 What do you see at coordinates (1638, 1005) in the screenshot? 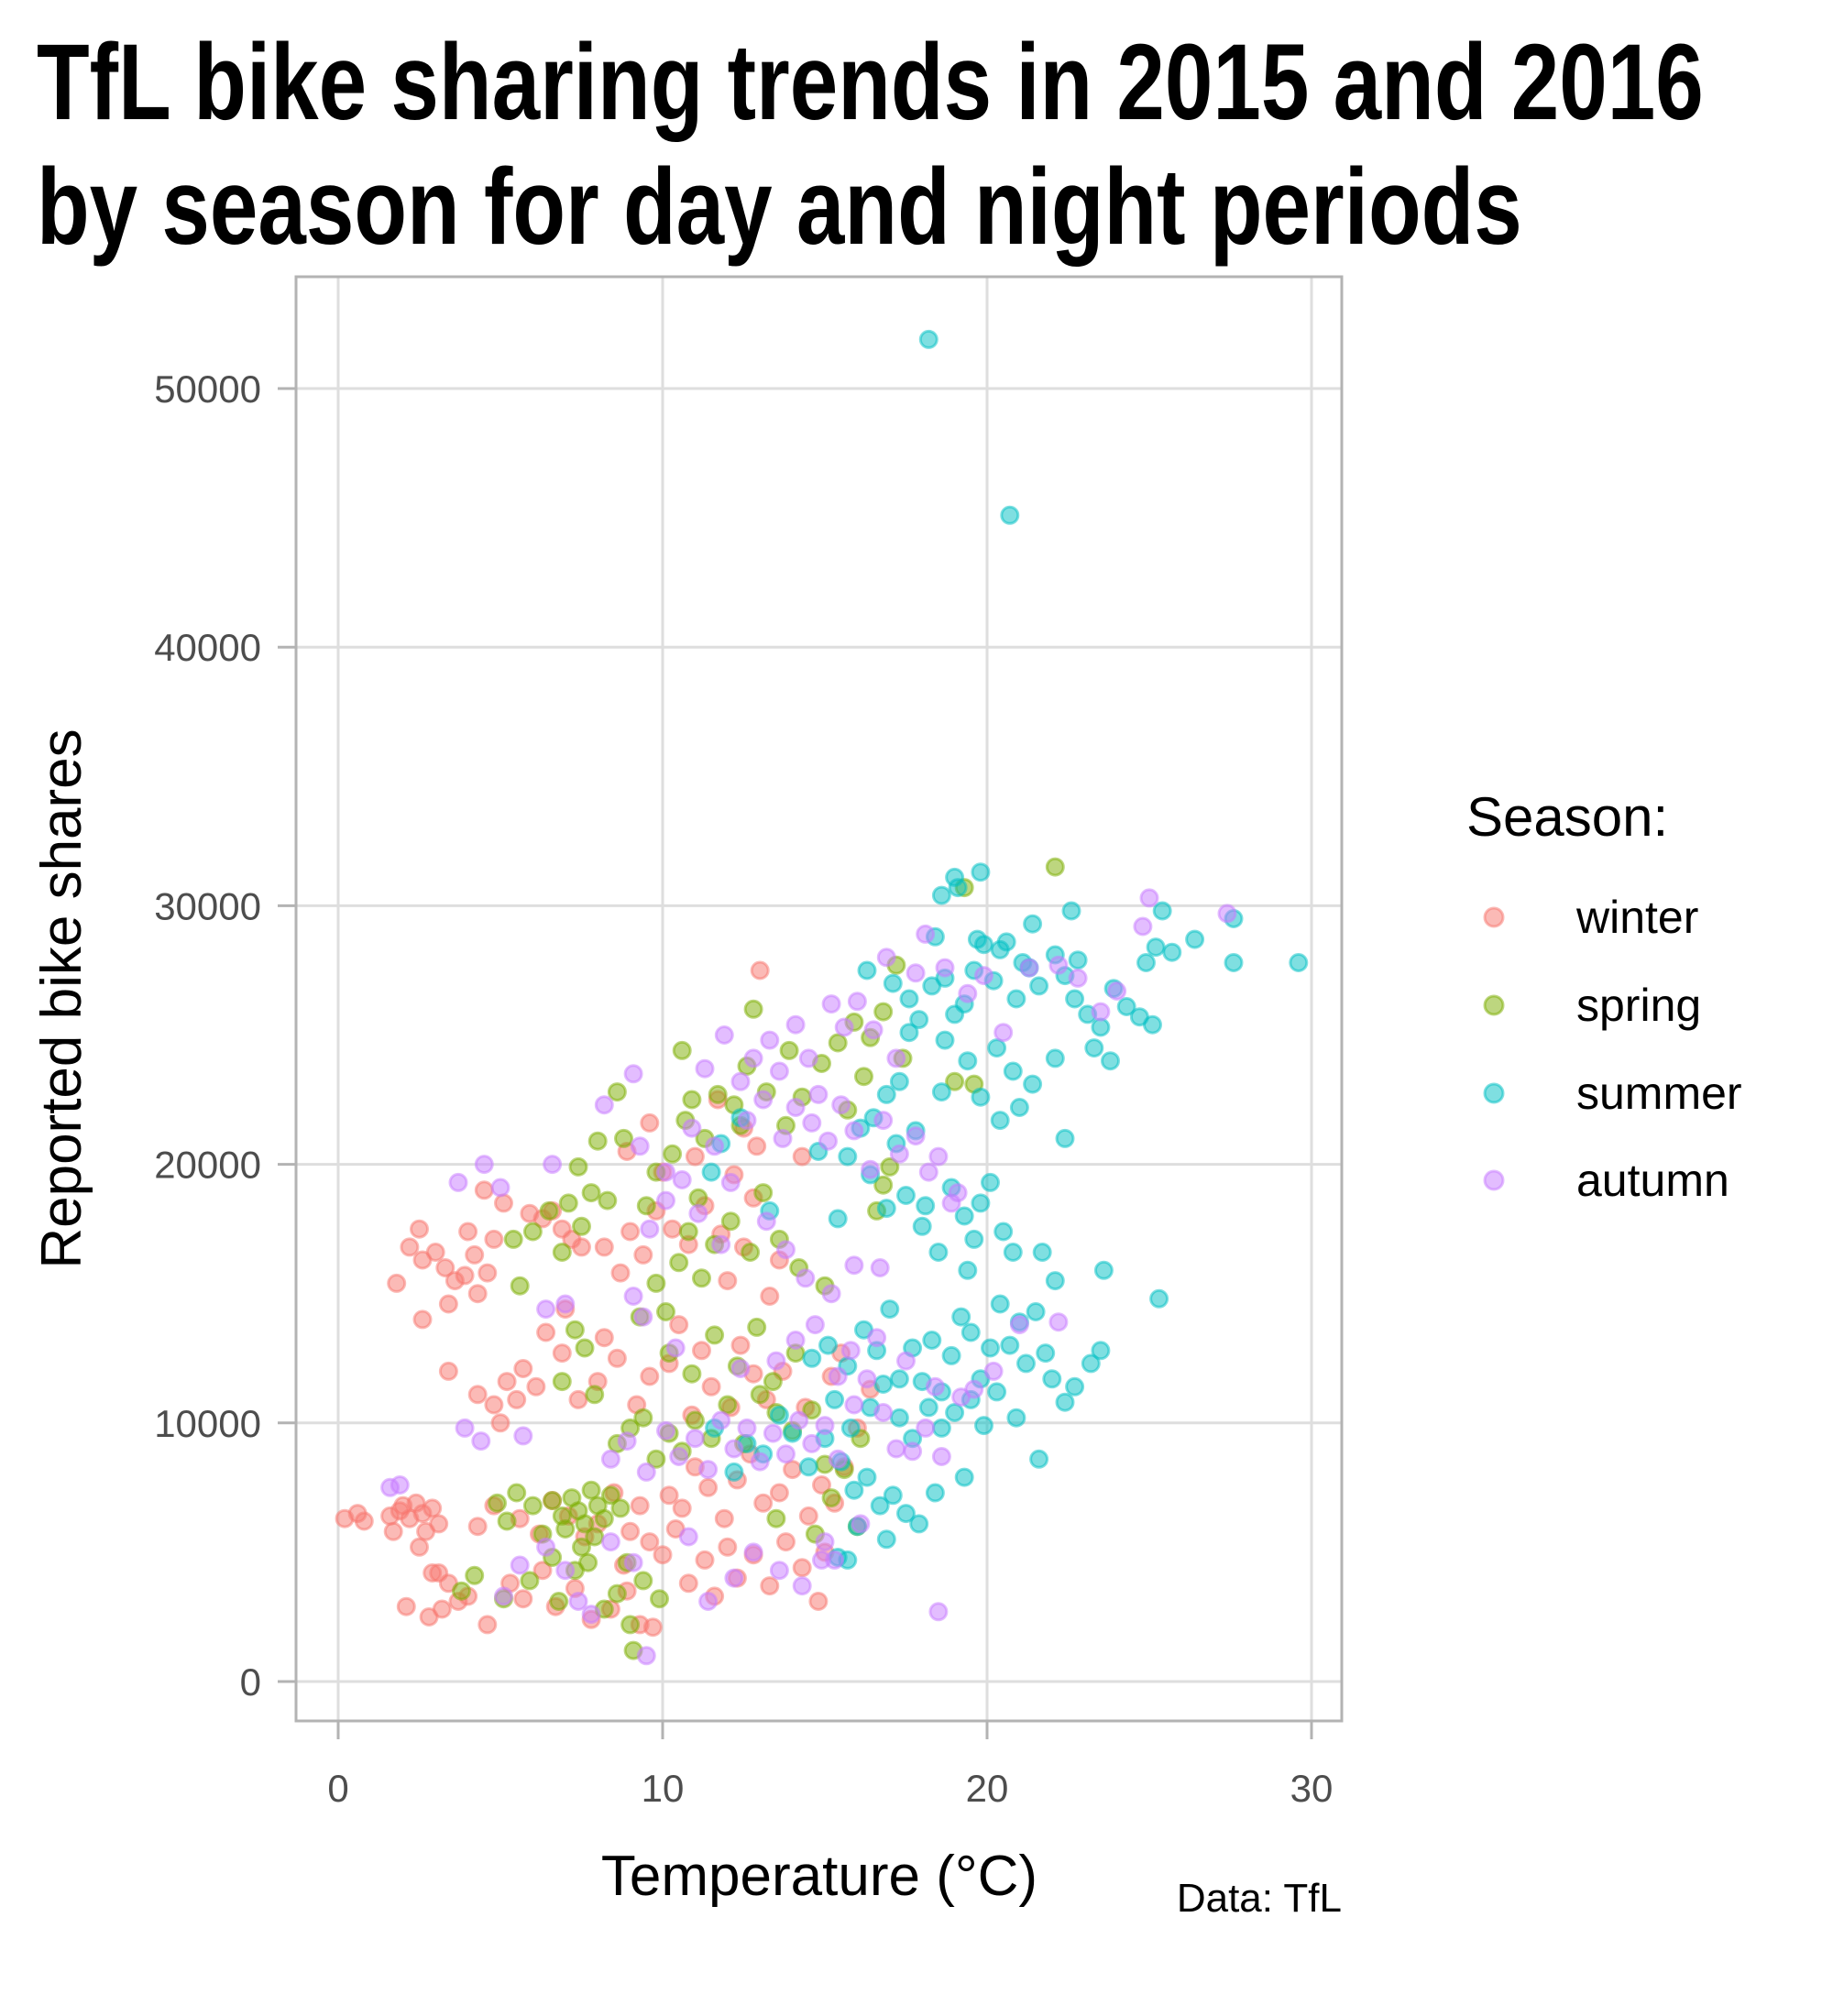
I see `legend-label-spring: spring` at bounding box center [1638, 1005].